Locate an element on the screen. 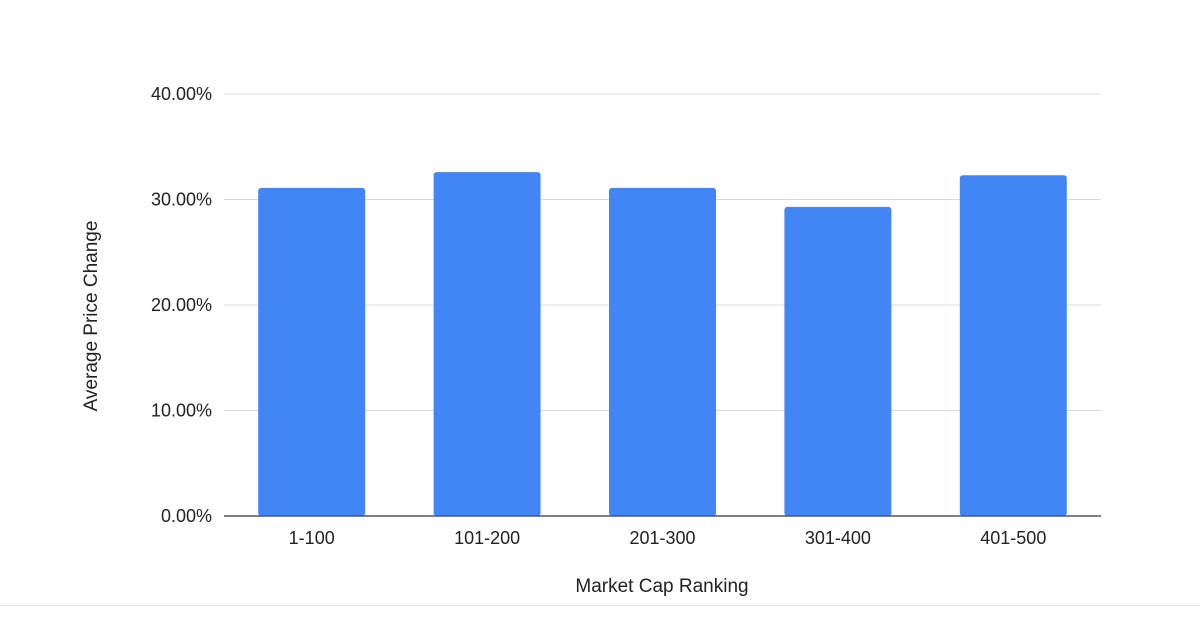 Image resolution: width=1200 pixels, height=618 pixels. y-tick-label: 30.00% is located at coordinates (181, 200).